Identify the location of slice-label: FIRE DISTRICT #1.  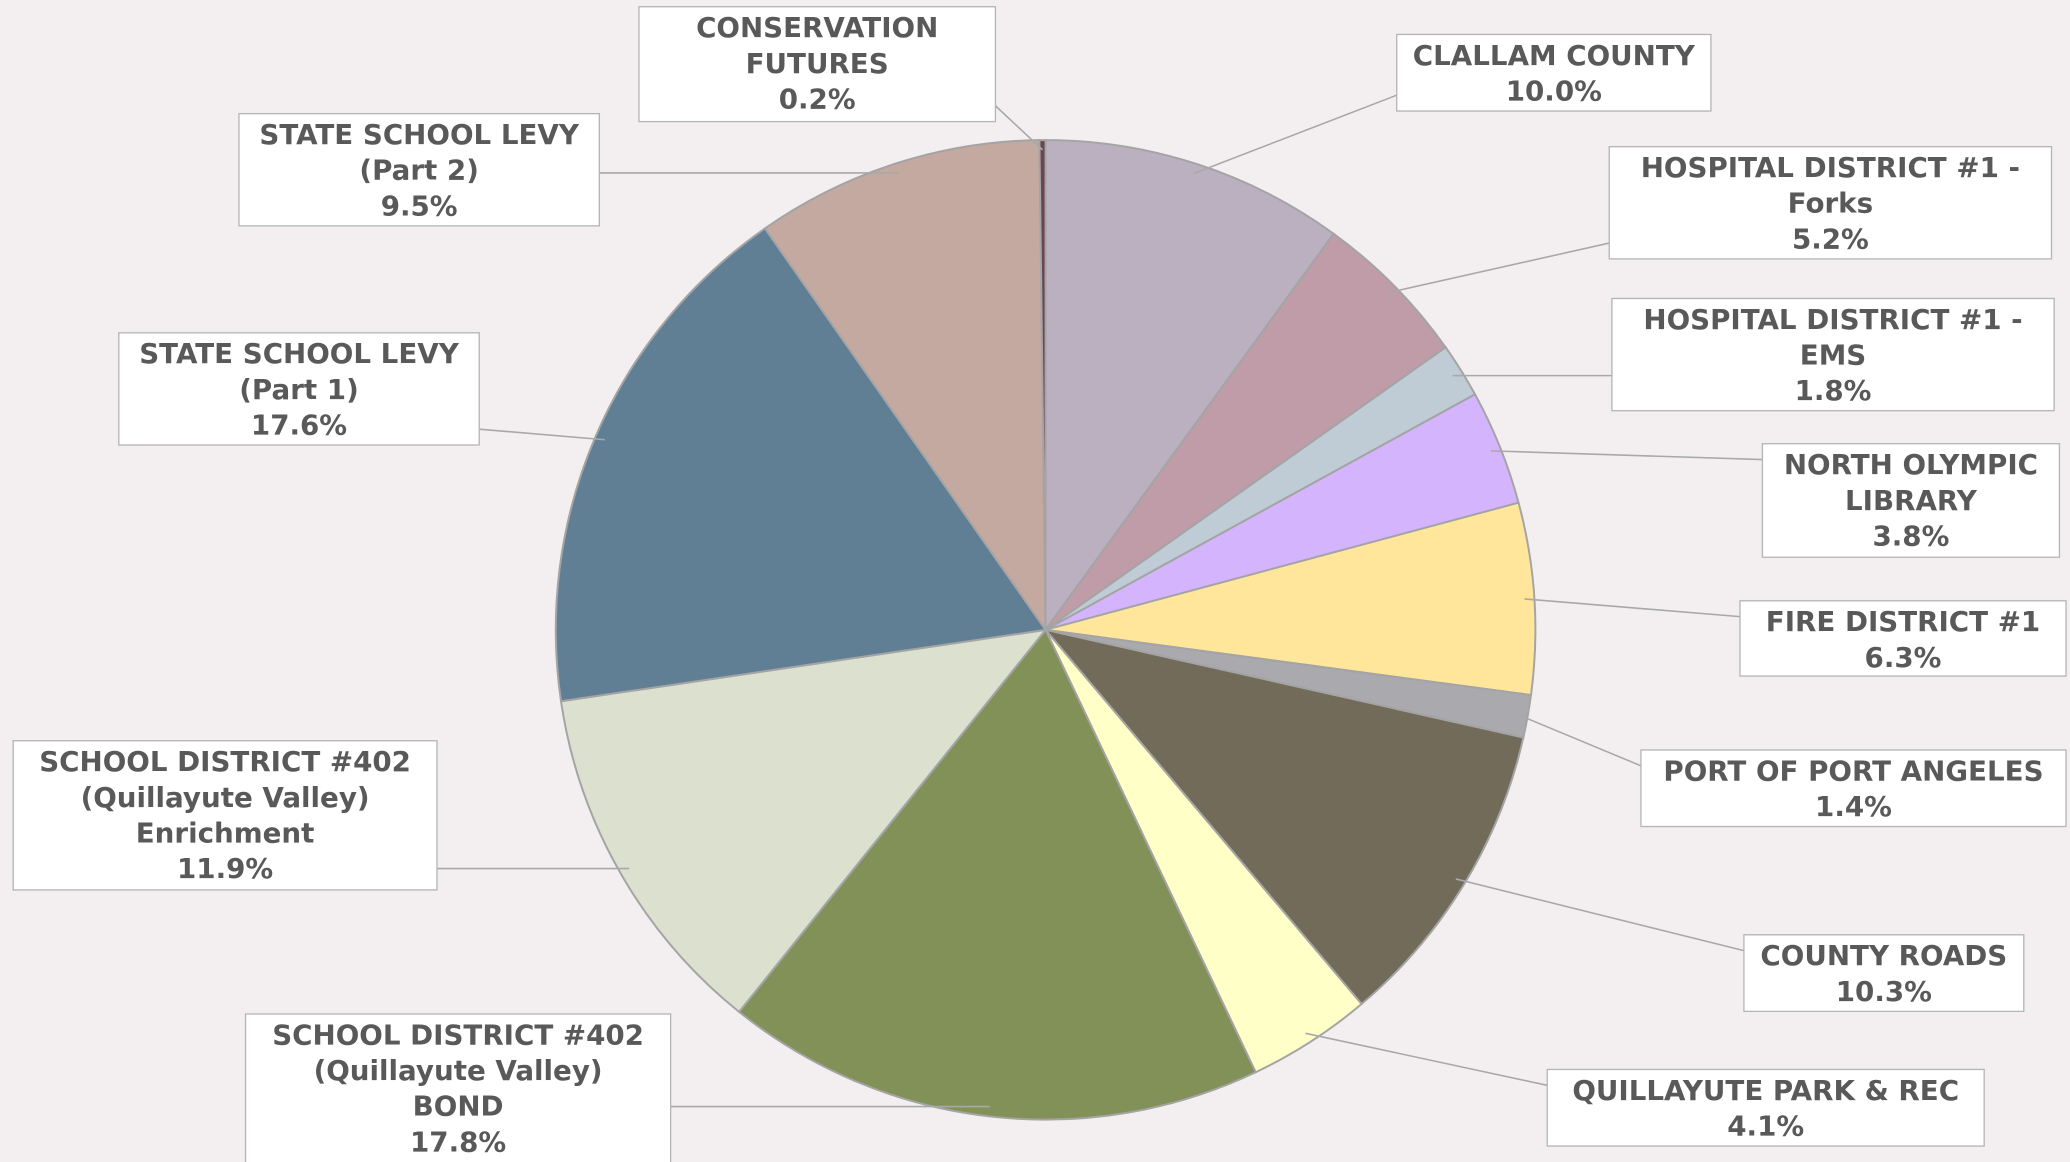
(1903, 621).